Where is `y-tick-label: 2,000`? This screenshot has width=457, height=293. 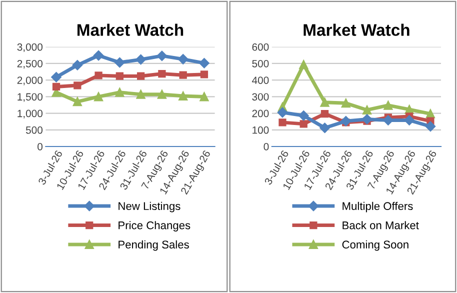 y-tick-label: 2,000 is located at coordinates (30, 81).